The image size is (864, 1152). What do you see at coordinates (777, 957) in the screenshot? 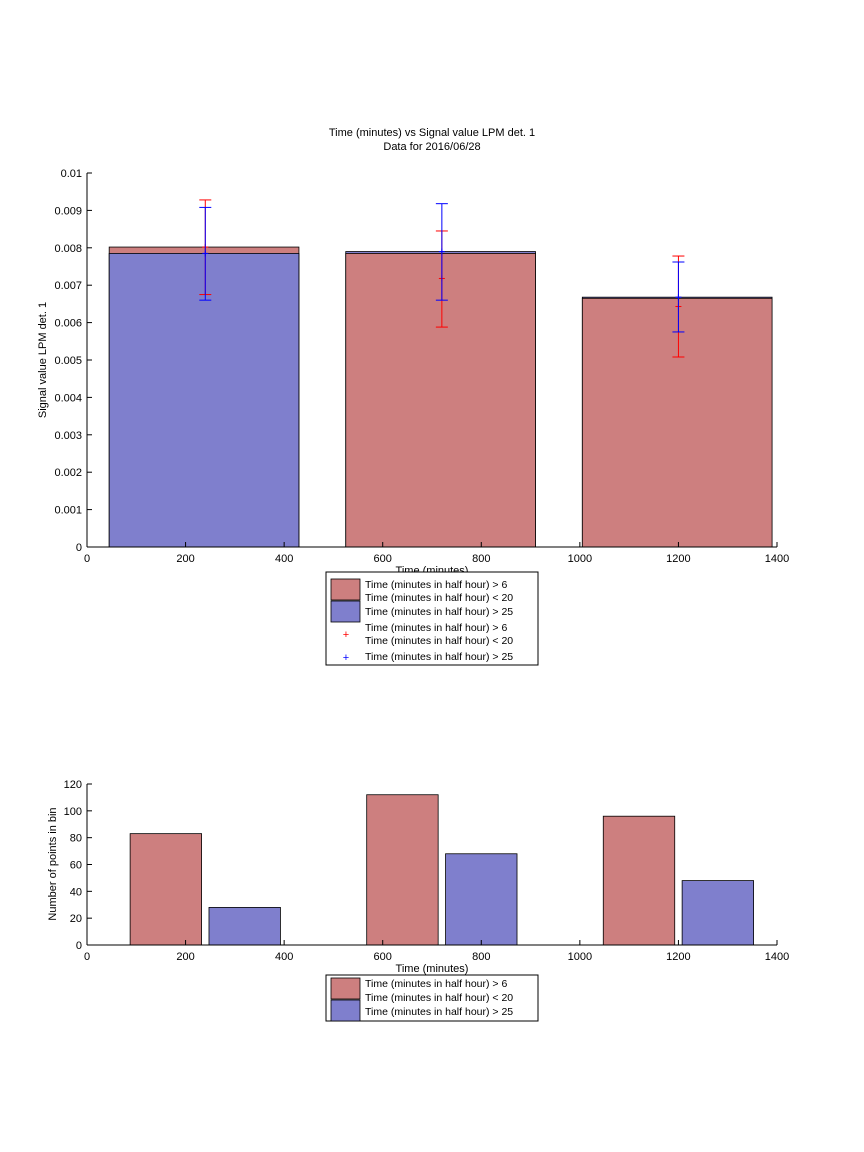
I see `chart2-x-tick-label: 1400` at bounding box center [777, 957].